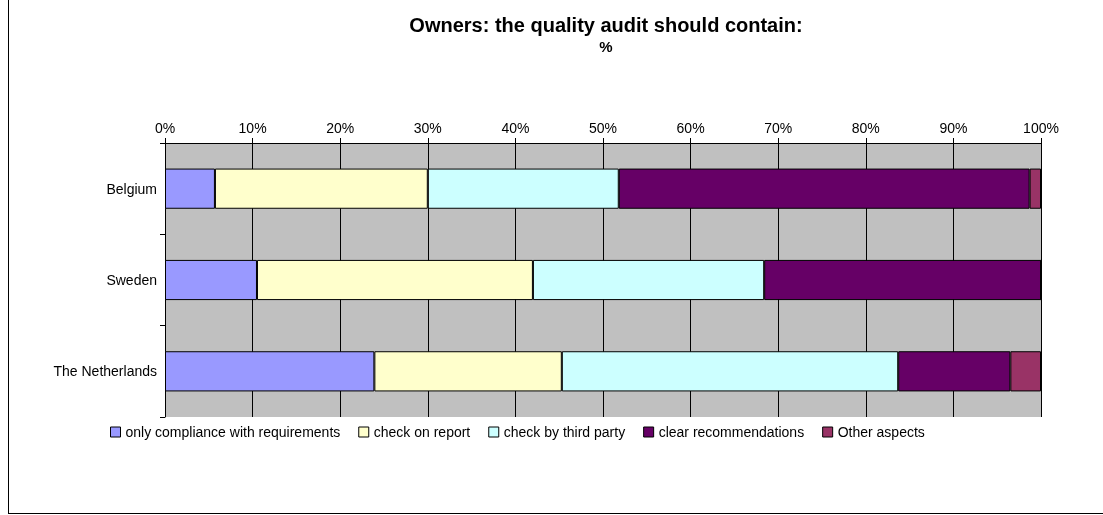  I want to click on x-tick-label: 20%, so click(340, 128).